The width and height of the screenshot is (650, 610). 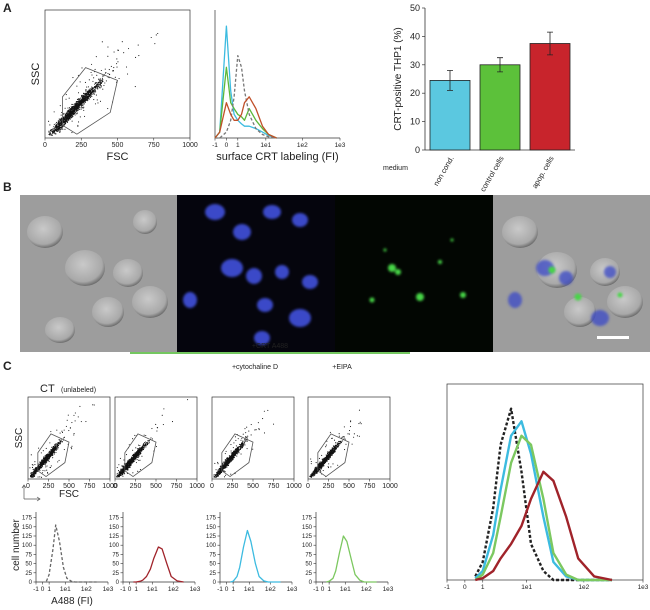 What do you see at coordinates (388, 589) in the screenshot?
I see `x-tick-label: 1e3` at bounding box center [388, 589].